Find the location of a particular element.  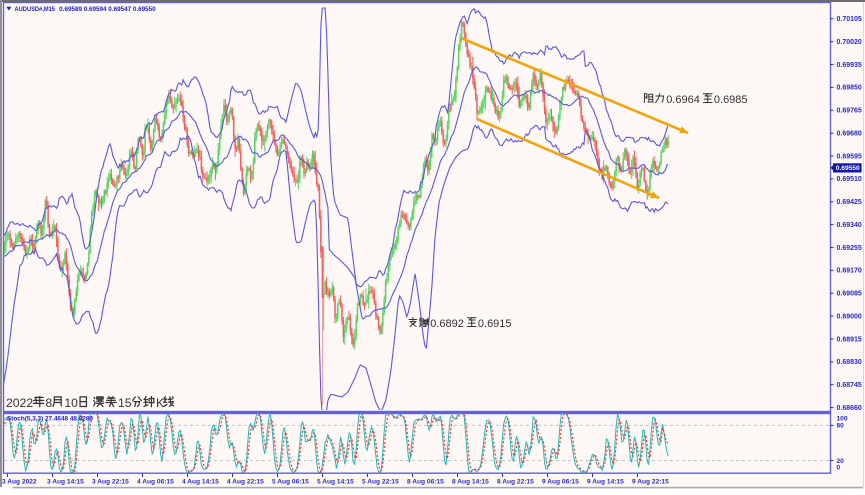

svg-text: 4 Aug 14:15 is located at coordinates (200, 482).